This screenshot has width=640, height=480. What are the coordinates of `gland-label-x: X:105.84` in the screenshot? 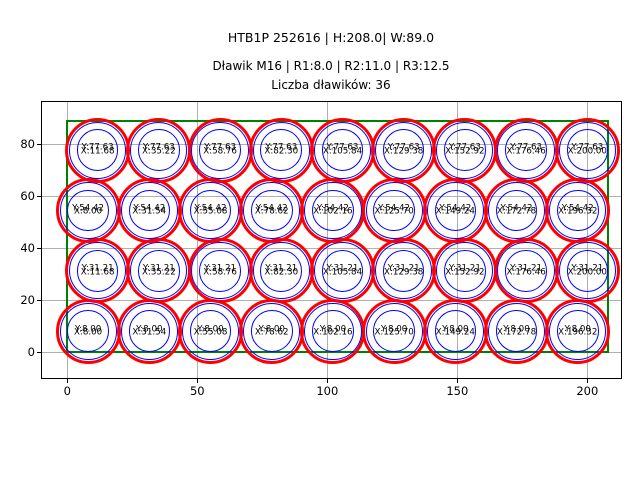 It's located at (342, 272).